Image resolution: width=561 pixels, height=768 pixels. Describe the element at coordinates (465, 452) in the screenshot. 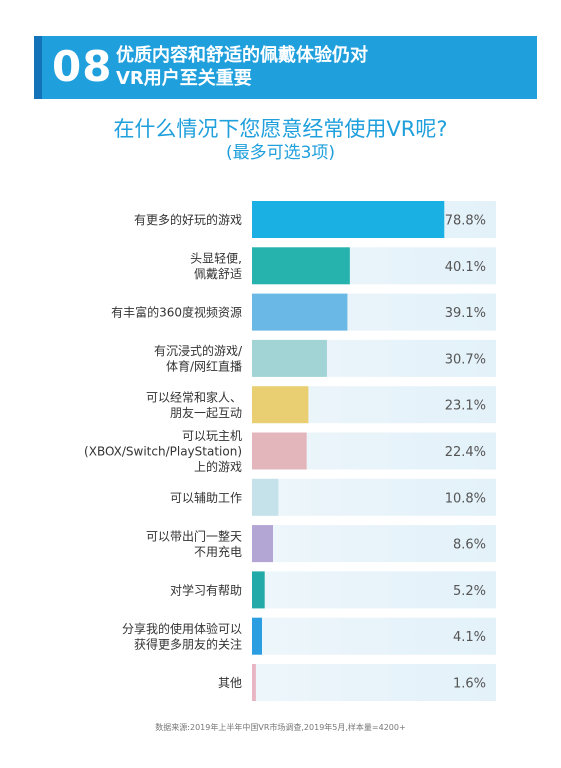

I see `value-label: 22.4%` at that location.